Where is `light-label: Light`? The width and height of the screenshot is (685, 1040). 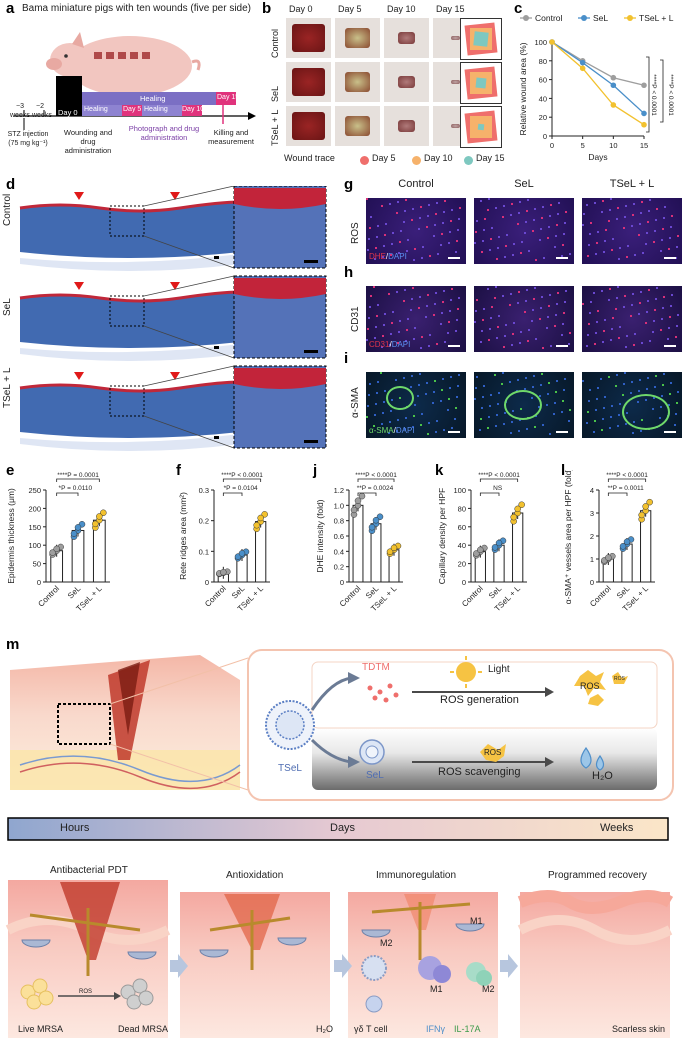
light-label: Light is located at coordinates (499, 669).